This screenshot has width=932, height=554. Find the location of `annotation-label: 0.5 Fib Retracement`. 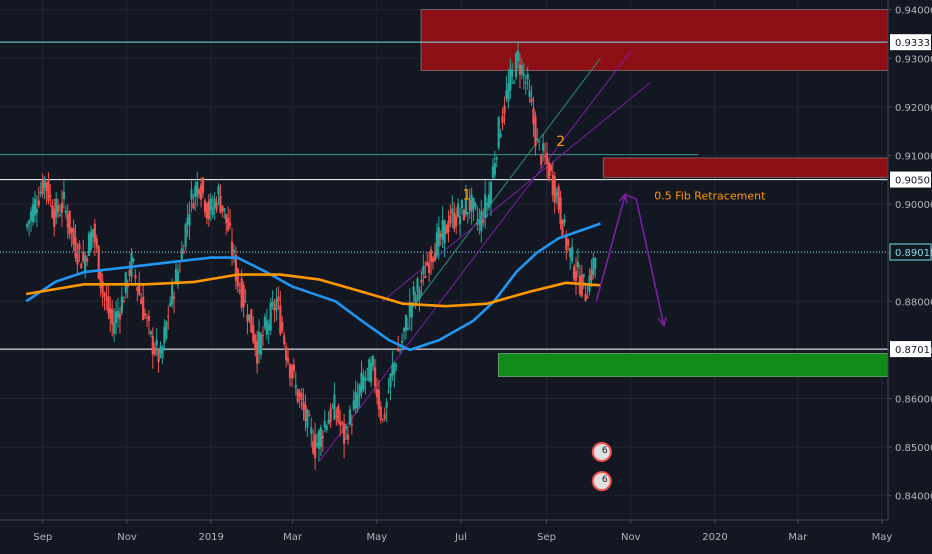

annotation-label: 0.5 Fib Retracement is located at coordinates (710, 195).